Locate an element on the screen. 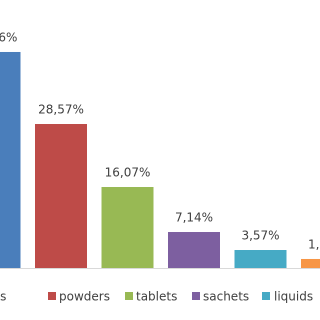  value-label: 28,57% is located at coordinates (61, 110).